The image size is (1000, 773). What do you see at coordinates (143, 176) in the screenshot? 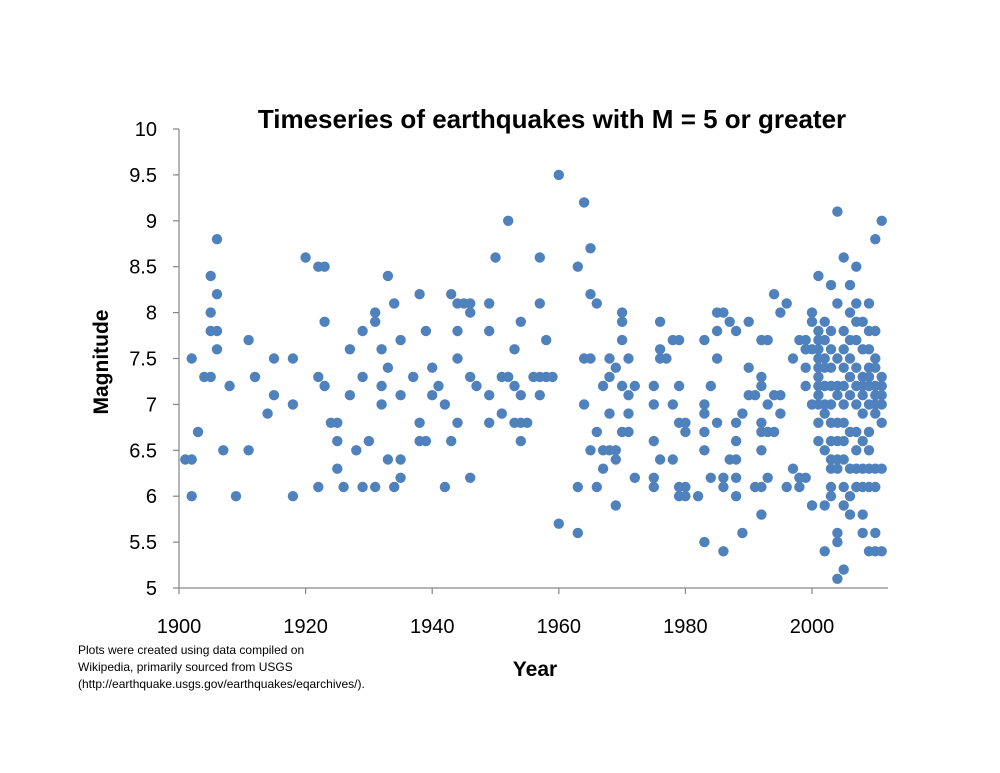
I see `y-tick-label: 9.5` at bounding box center [143, 176].